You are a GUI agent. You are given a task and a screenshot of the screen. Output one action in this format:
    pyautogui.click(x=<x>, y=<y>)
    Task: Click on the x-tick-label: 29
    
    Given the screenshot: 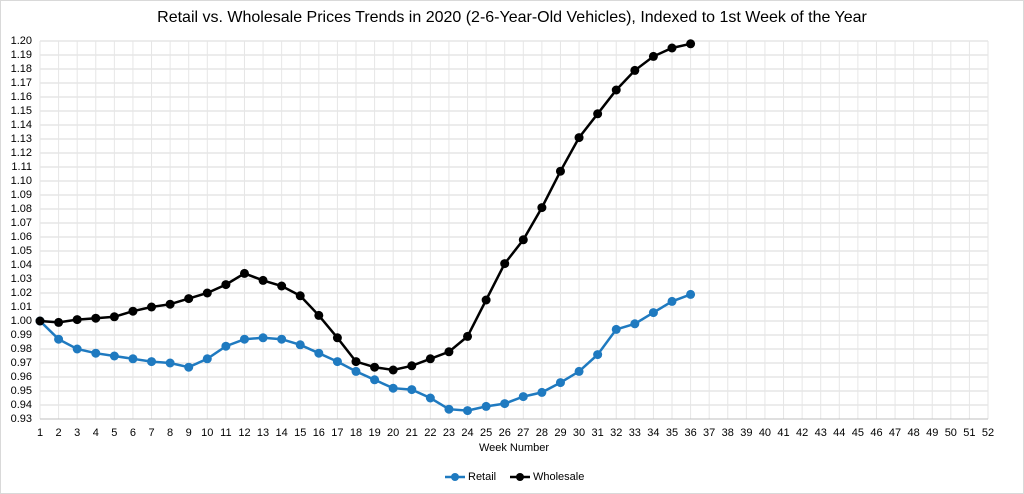 What is the action you would take?
    pyautogui.click(x=560, y=433)
    